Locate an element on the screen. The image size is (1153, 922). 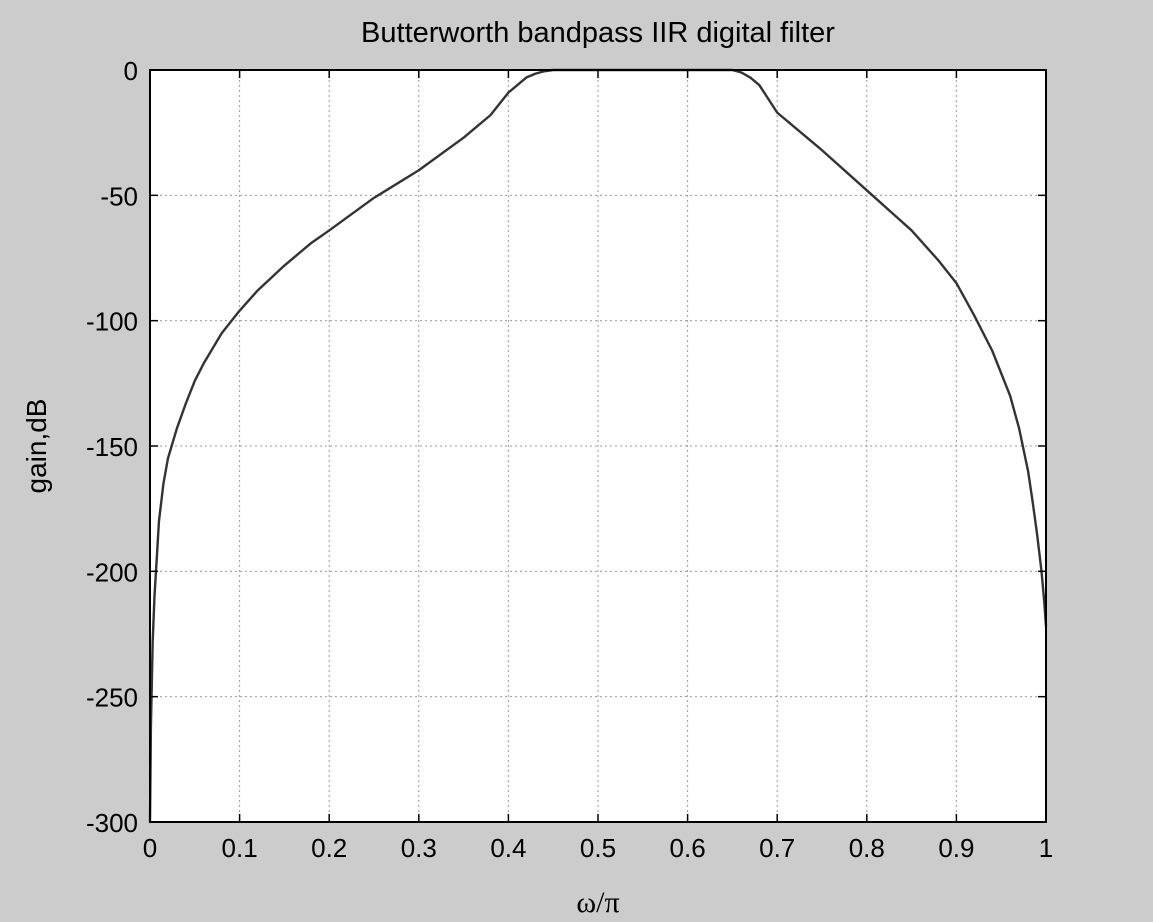
x-tick-label: 0.1 is located at coordinates (240, 848).